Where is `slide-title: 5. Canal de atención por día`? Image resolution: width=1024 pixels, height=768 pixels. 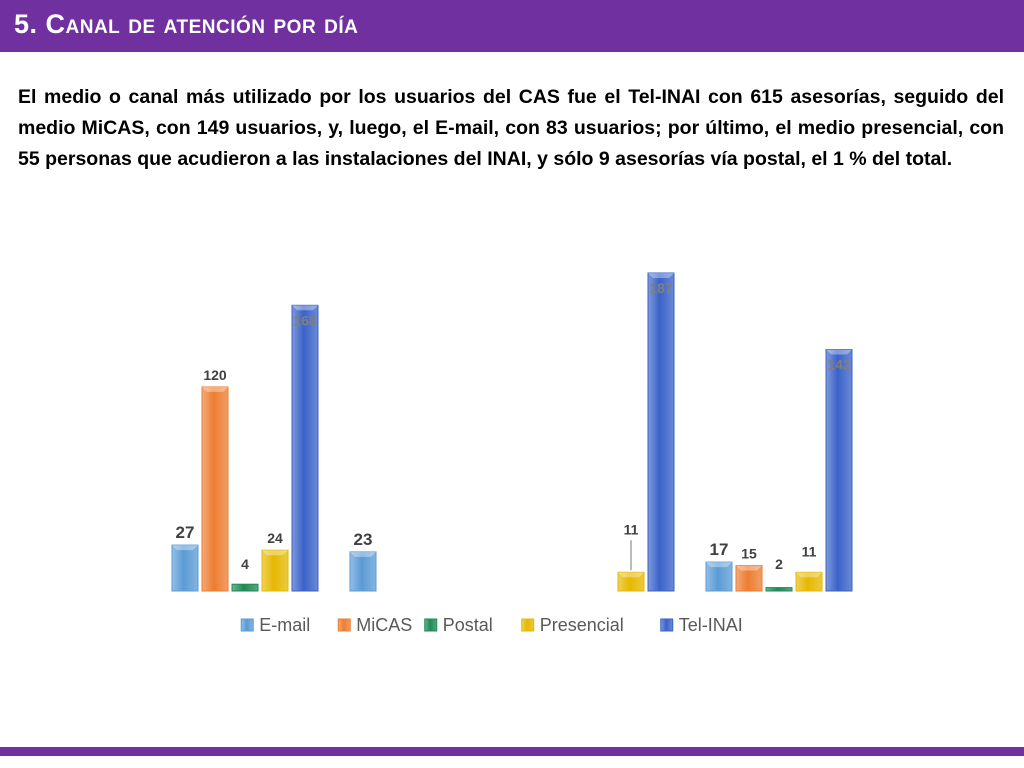
slide-title: 5. Canal de atención por día is located at coordinates (186, 24).